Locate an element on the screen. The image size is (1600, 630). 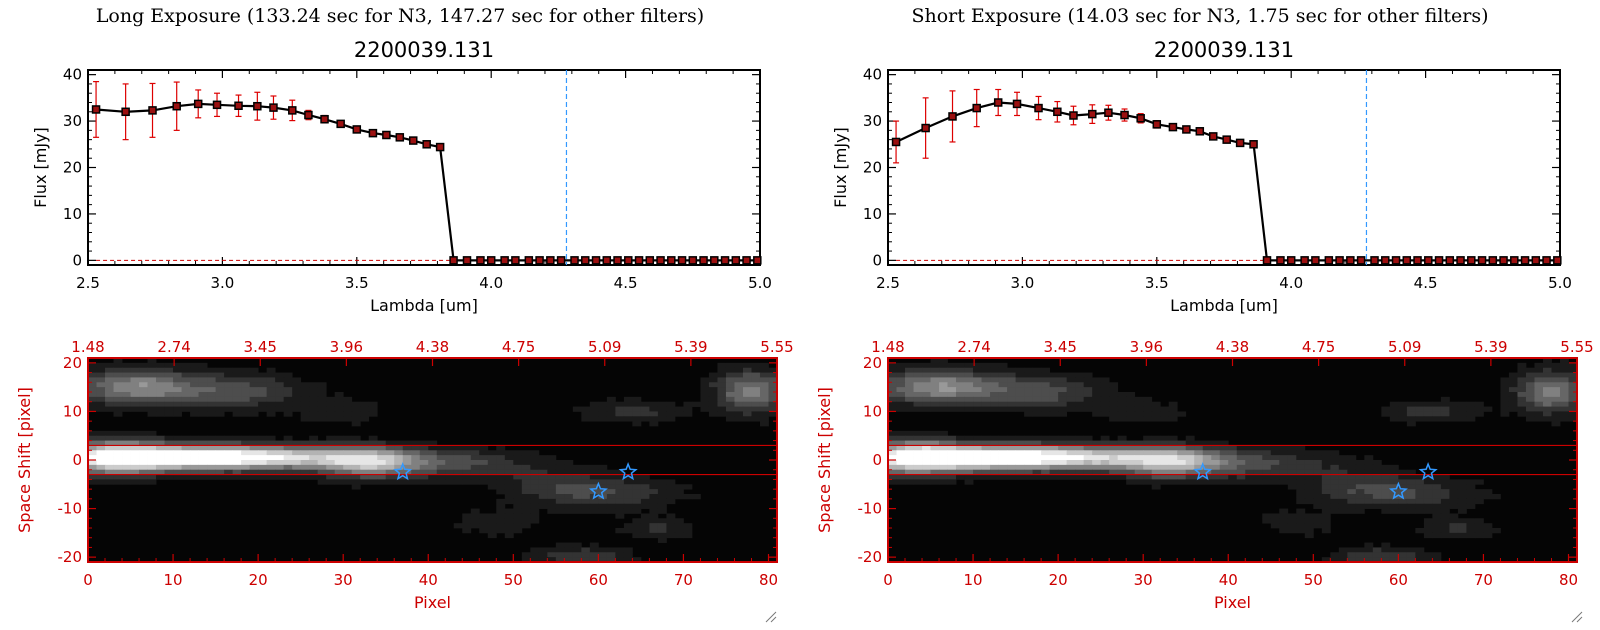
top-tick-label: 5.09 is located at coordinates (604, 347).